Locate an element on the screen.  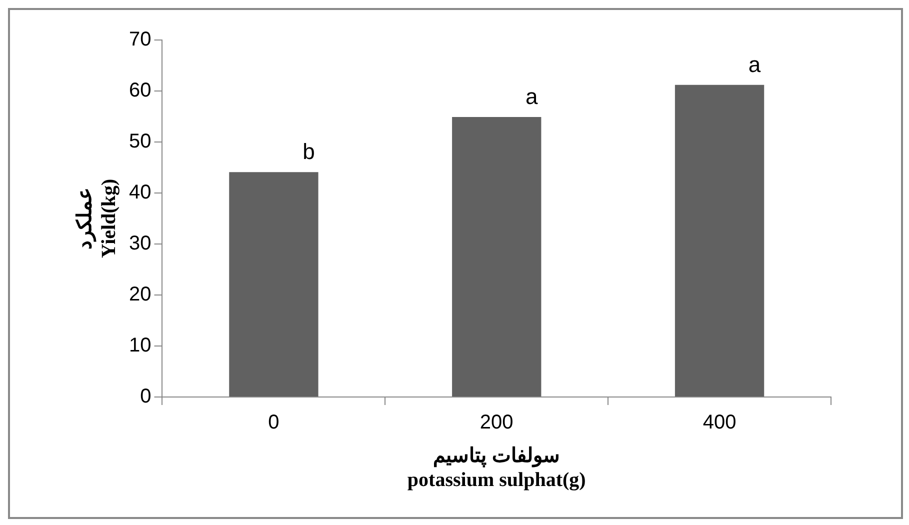
y-tick-label: 60 is located at coordinates (140, 91).